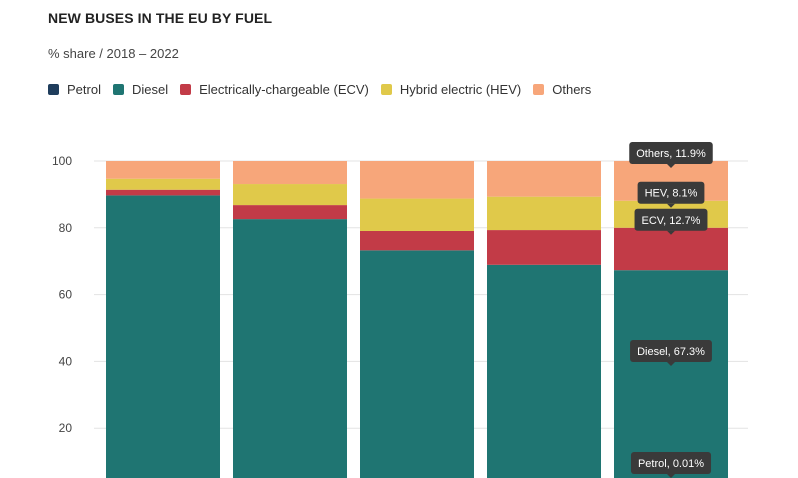 The width and height of the screenshot is (798, 478). I want to click on tooltip-text: ECV, 12.7%, so click(671, 221).